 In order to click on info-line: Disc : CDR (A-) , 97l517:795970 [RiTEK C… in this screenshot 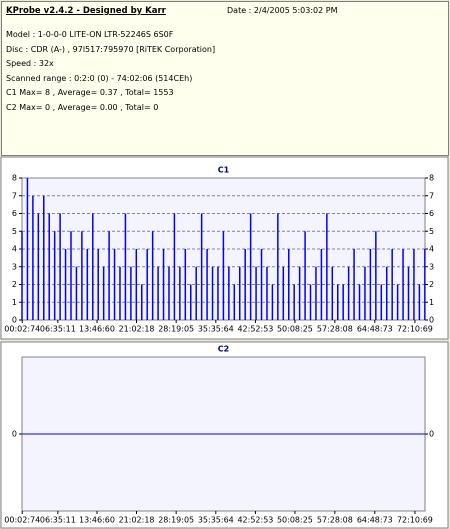, I will do `click(111, 49)`.